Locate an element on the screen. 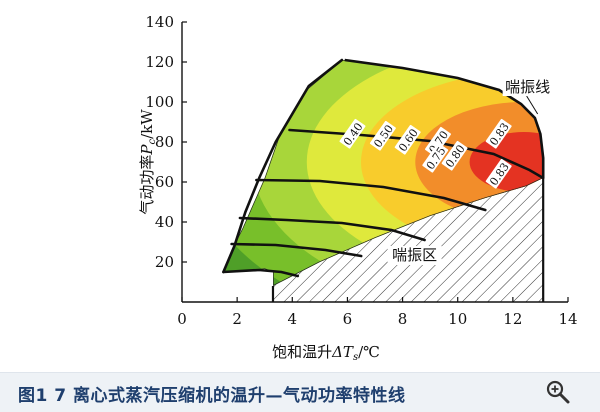  x-tick-label: 0 is located at coordinates (182, 319).